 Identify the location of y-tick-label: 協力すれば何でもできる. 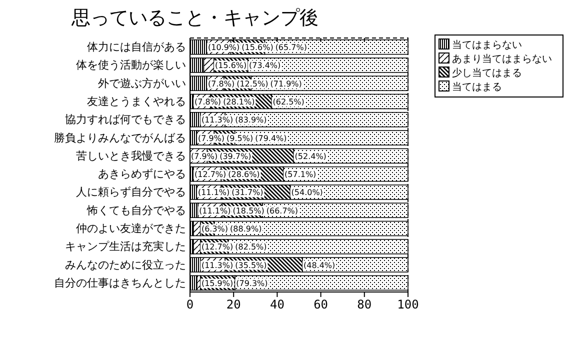
(125, 119).